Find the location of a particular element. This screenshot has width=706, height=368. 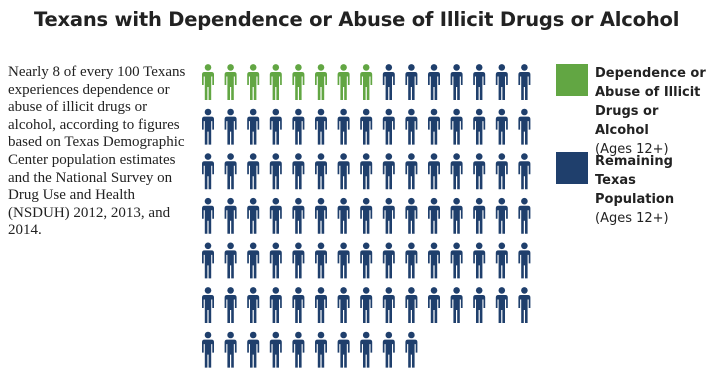

legend-label-line: Drugs or Alcohol is located at coordinates (627, 121).